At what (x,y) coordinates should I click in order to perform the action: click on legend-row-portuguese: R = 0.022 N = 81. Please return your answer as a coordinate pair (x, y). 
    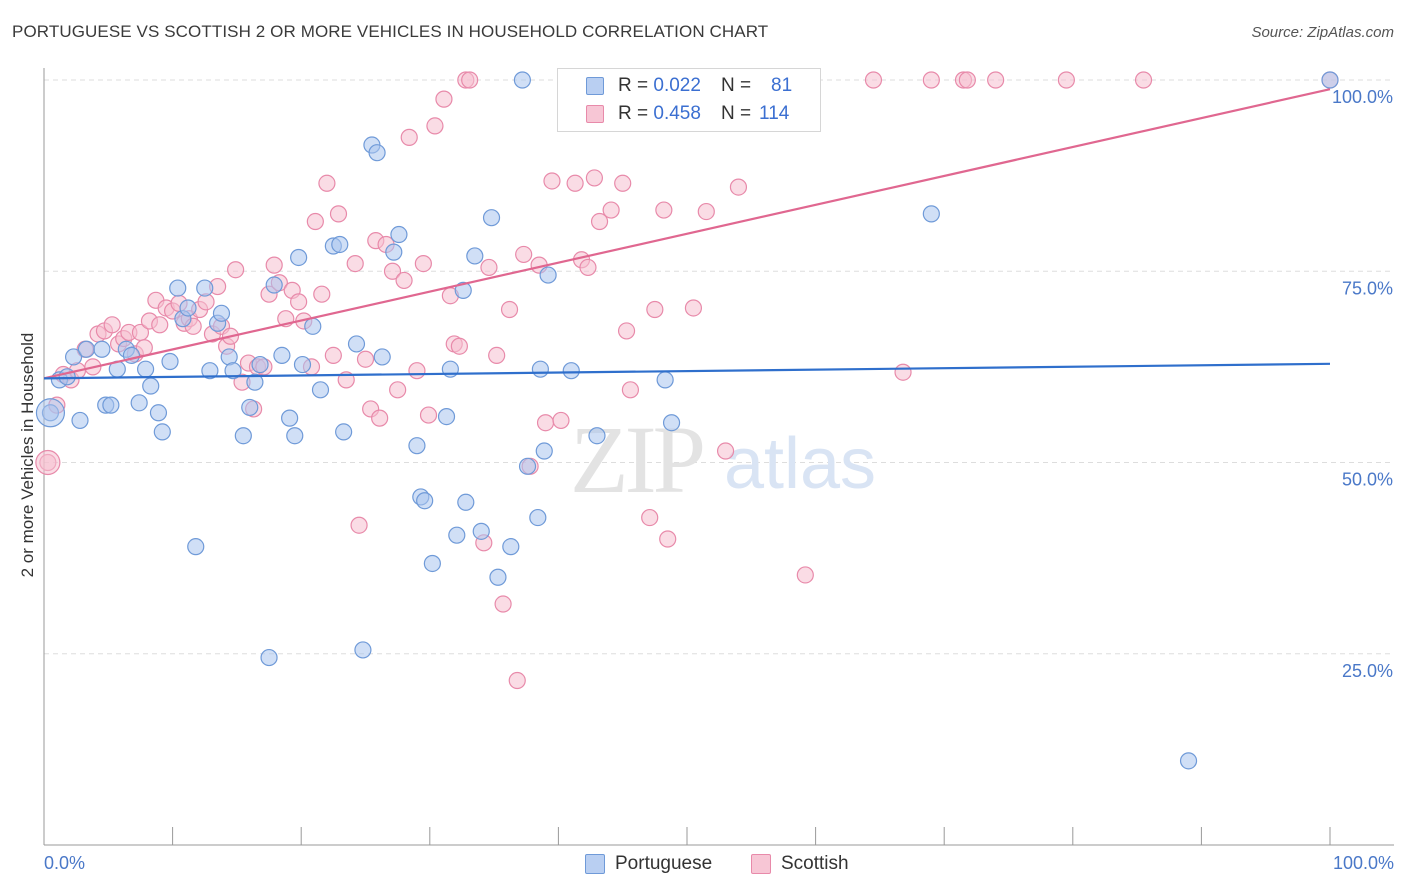
    Looking at the image, I should click on (689, 86).